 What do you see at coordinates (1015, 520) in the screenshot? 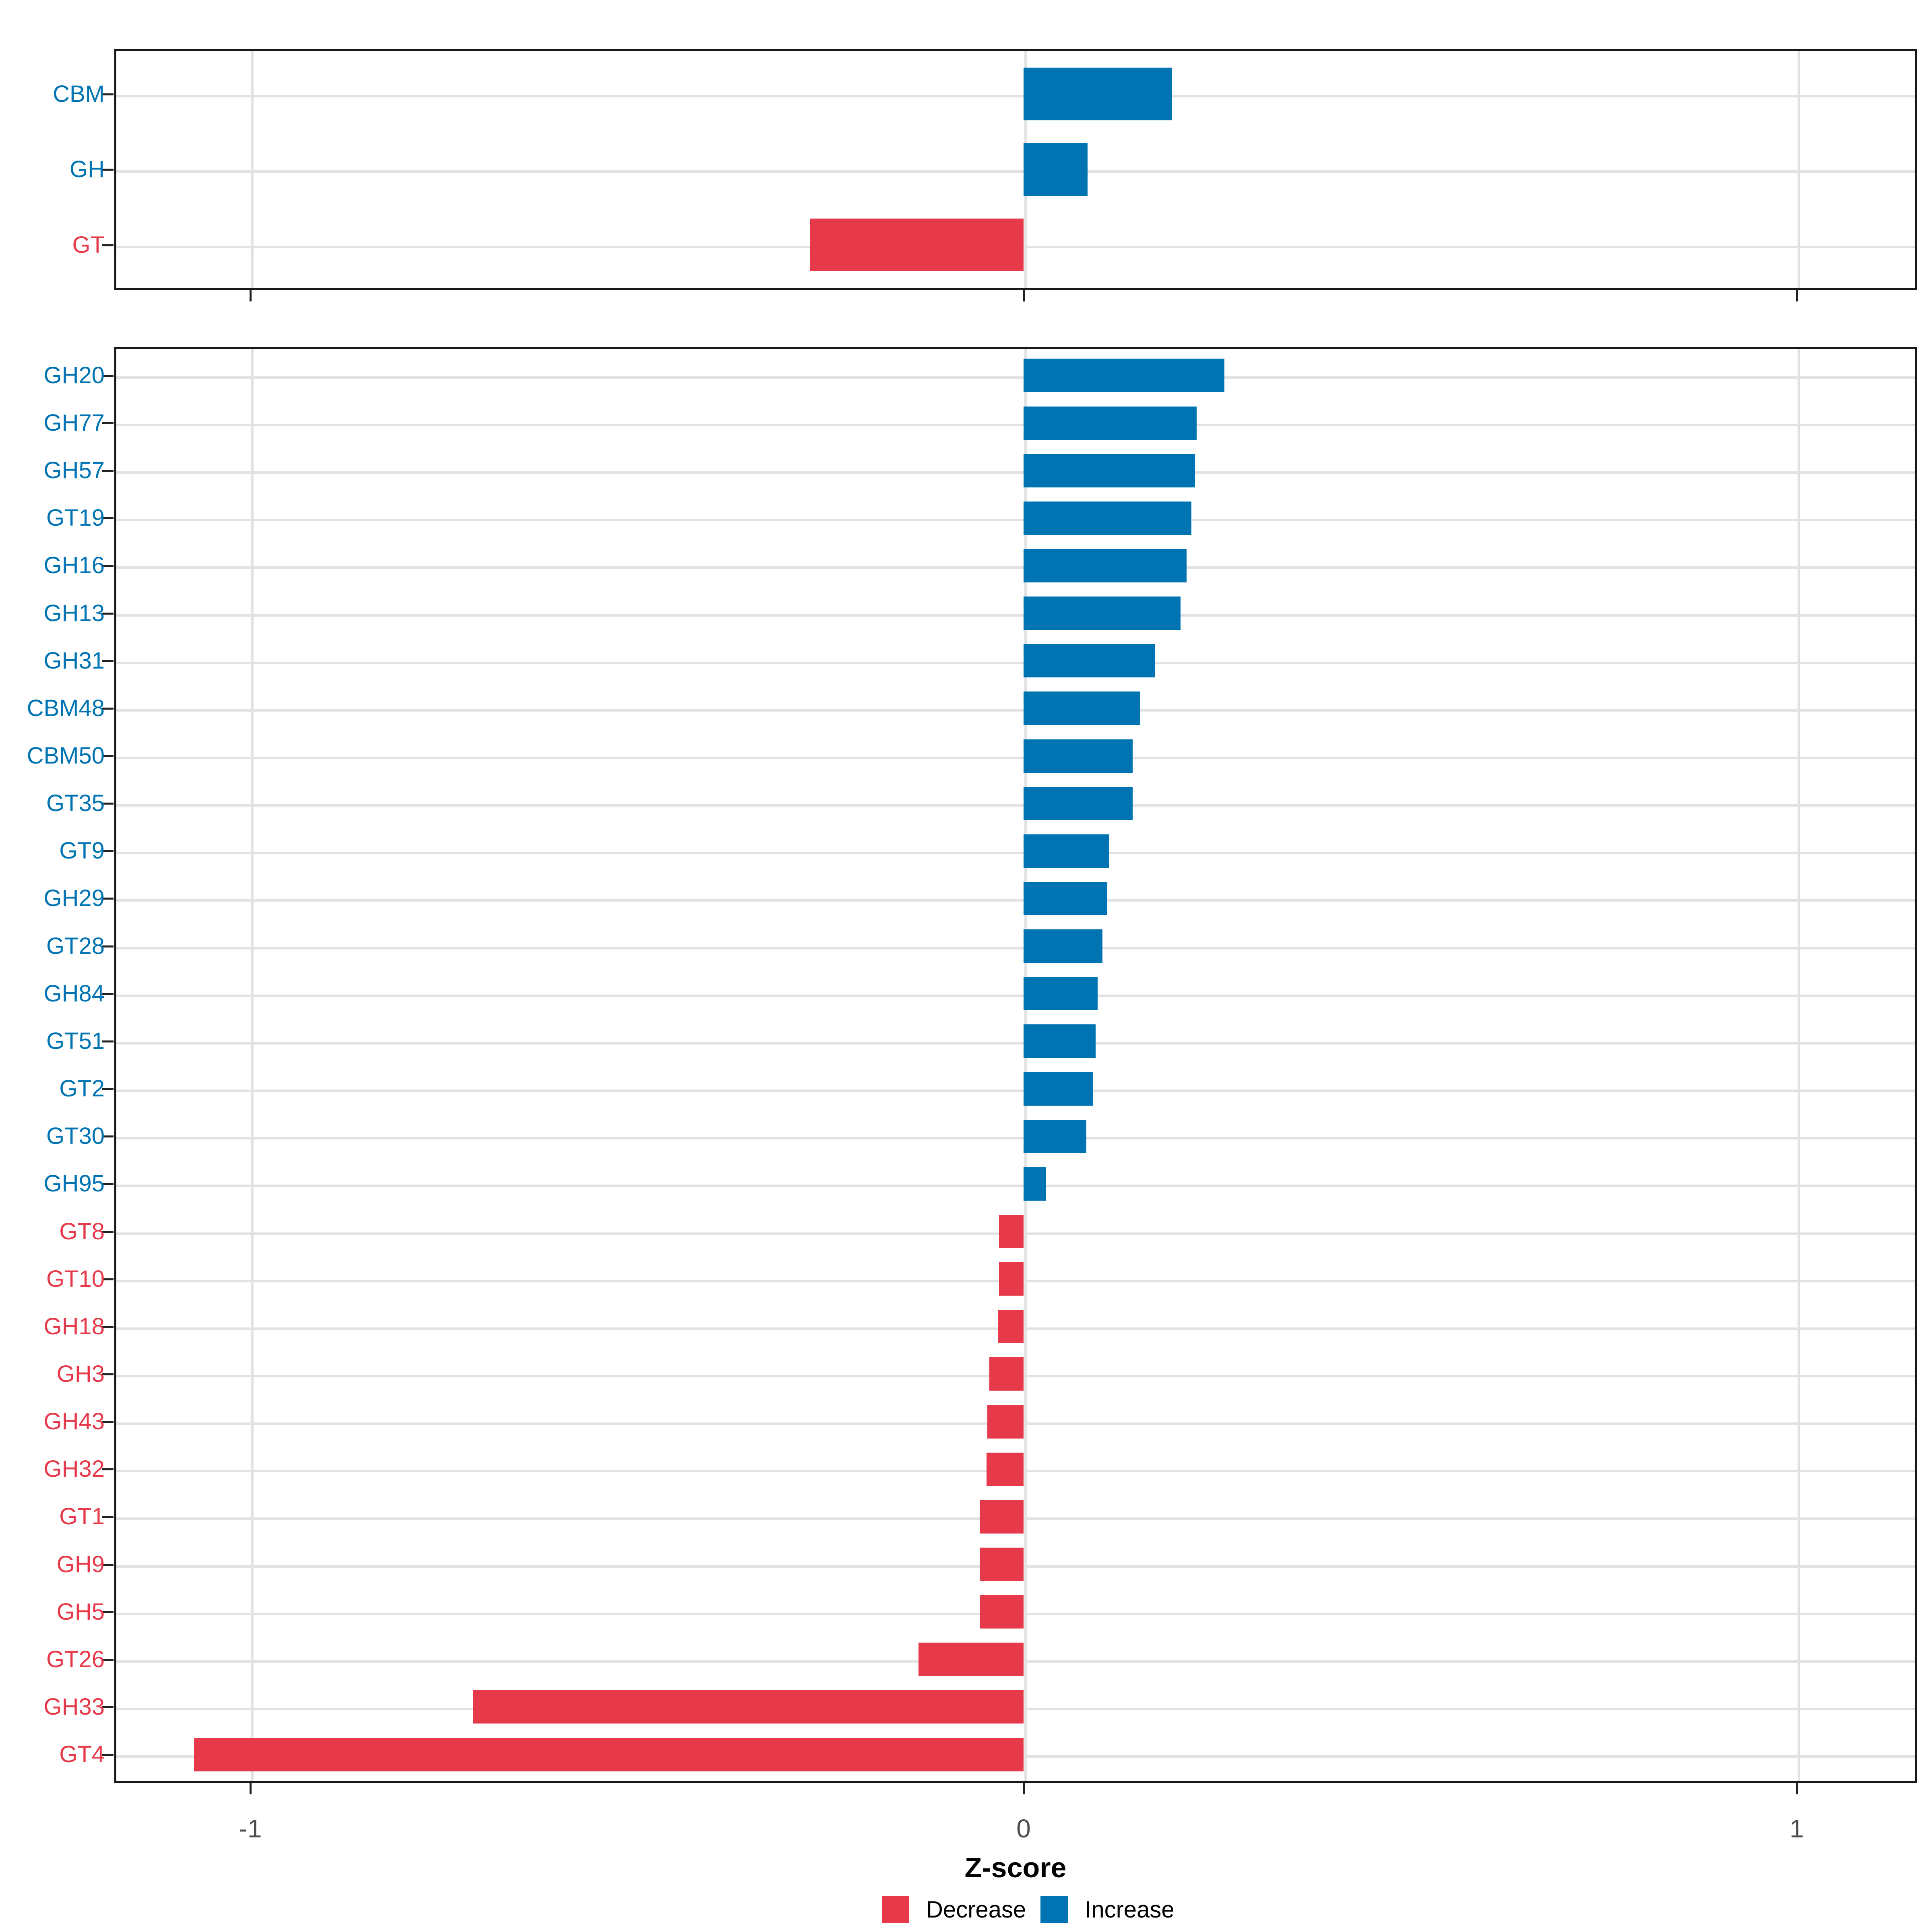
I see `h-gridline-GT19` at bounding box center [1015, 520].